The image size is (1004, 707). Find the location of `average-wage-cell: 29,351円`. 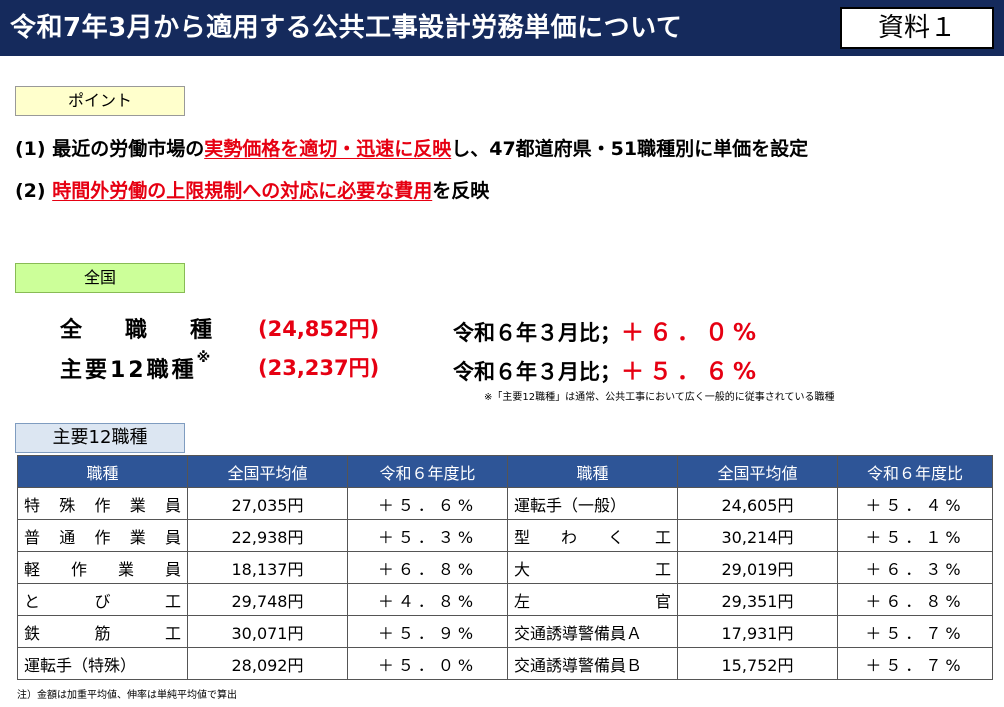

average-wage-cell: 29,351円 is located at coordinates (757, 599).